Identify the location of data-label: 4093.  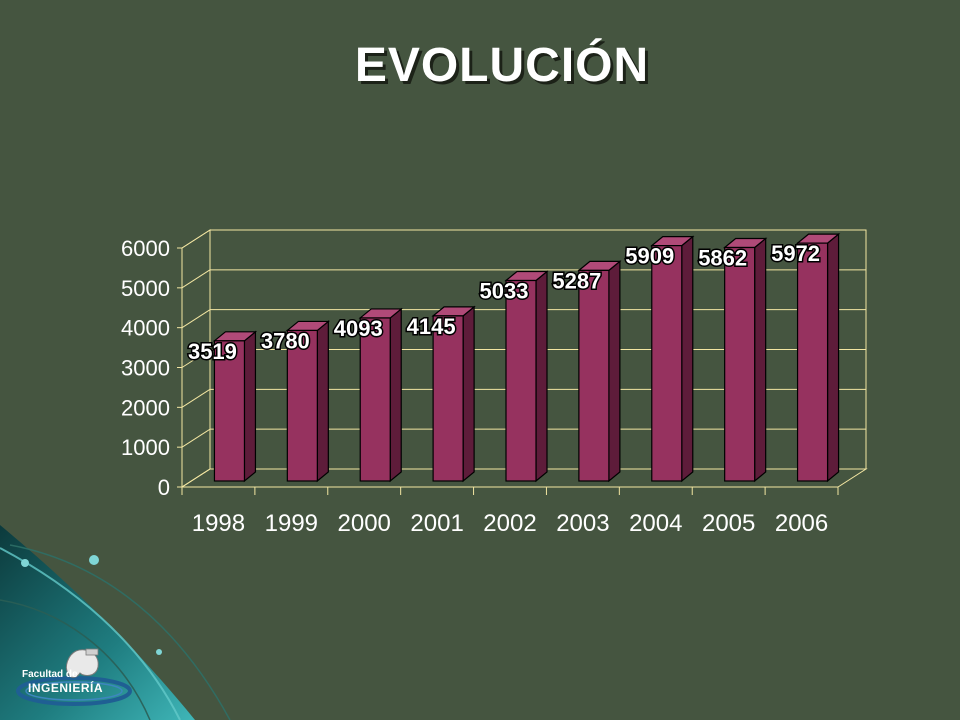
(358, 328).